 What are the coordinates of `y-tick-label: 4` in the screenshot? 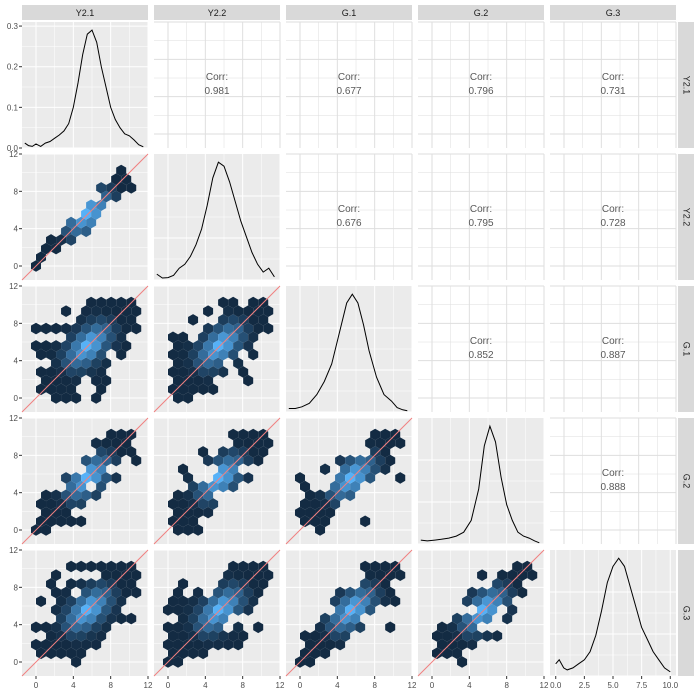 It's located at (16, 361).